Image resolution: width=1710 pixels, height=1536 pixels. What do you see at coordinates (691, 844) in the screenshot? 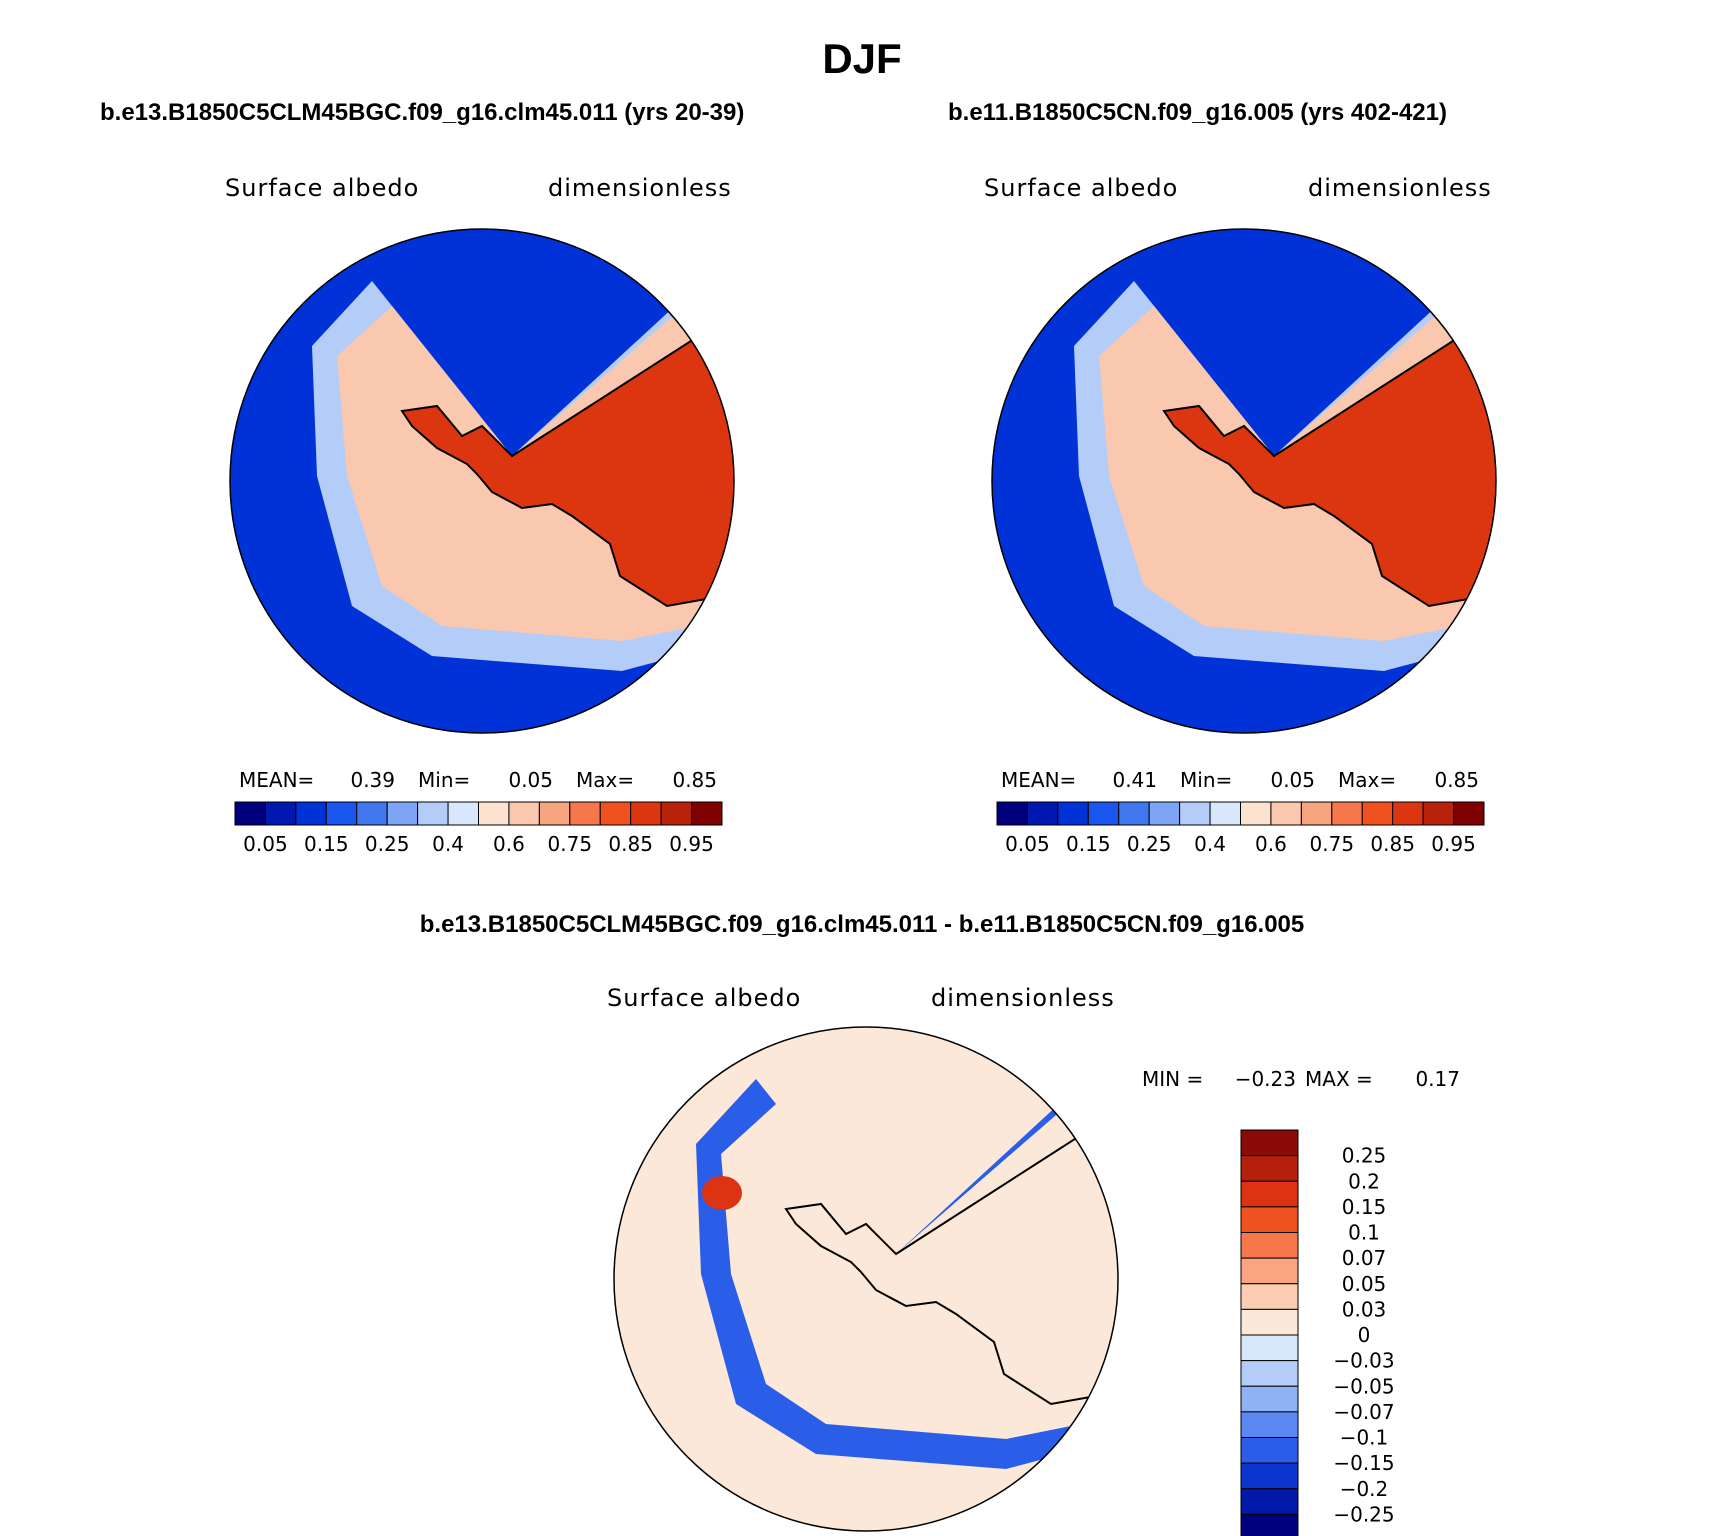
I see `colorbar-tick-label: 0.95` at bounding box center [691, 844].